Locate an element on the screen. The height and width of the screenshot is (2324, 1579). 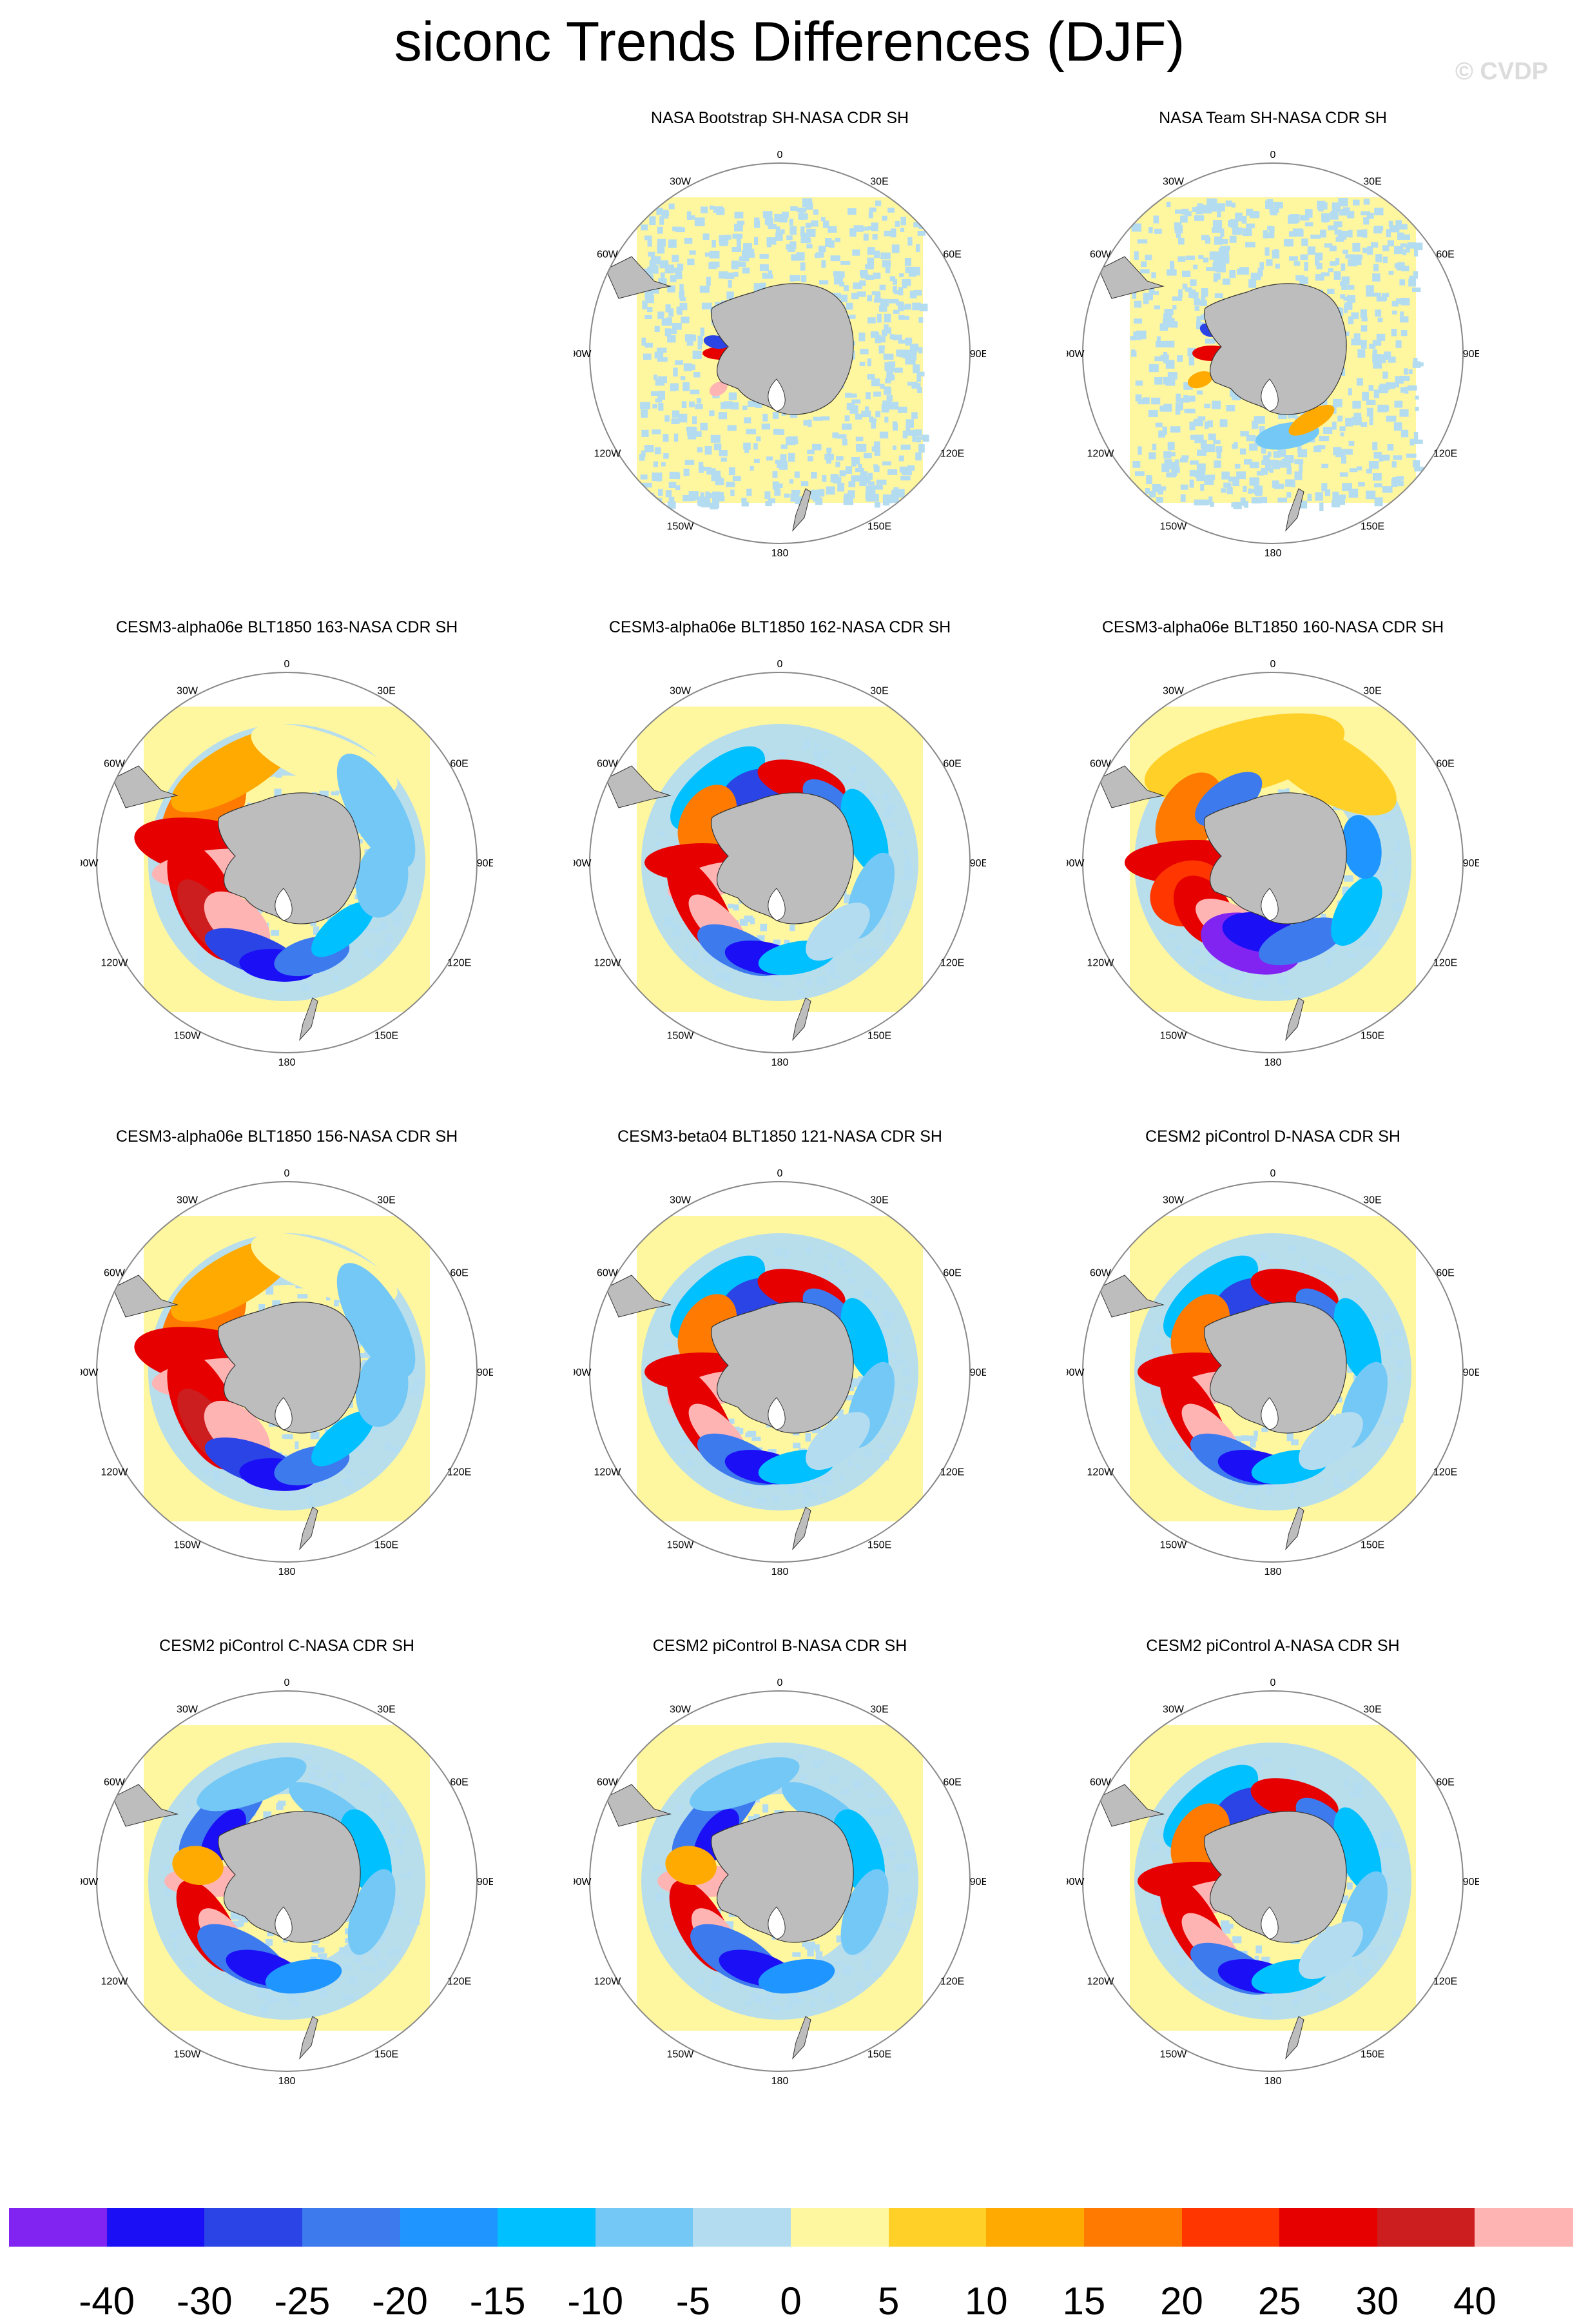
colorbar-tick-label: 30 is located at coordinates (1377, 2301).